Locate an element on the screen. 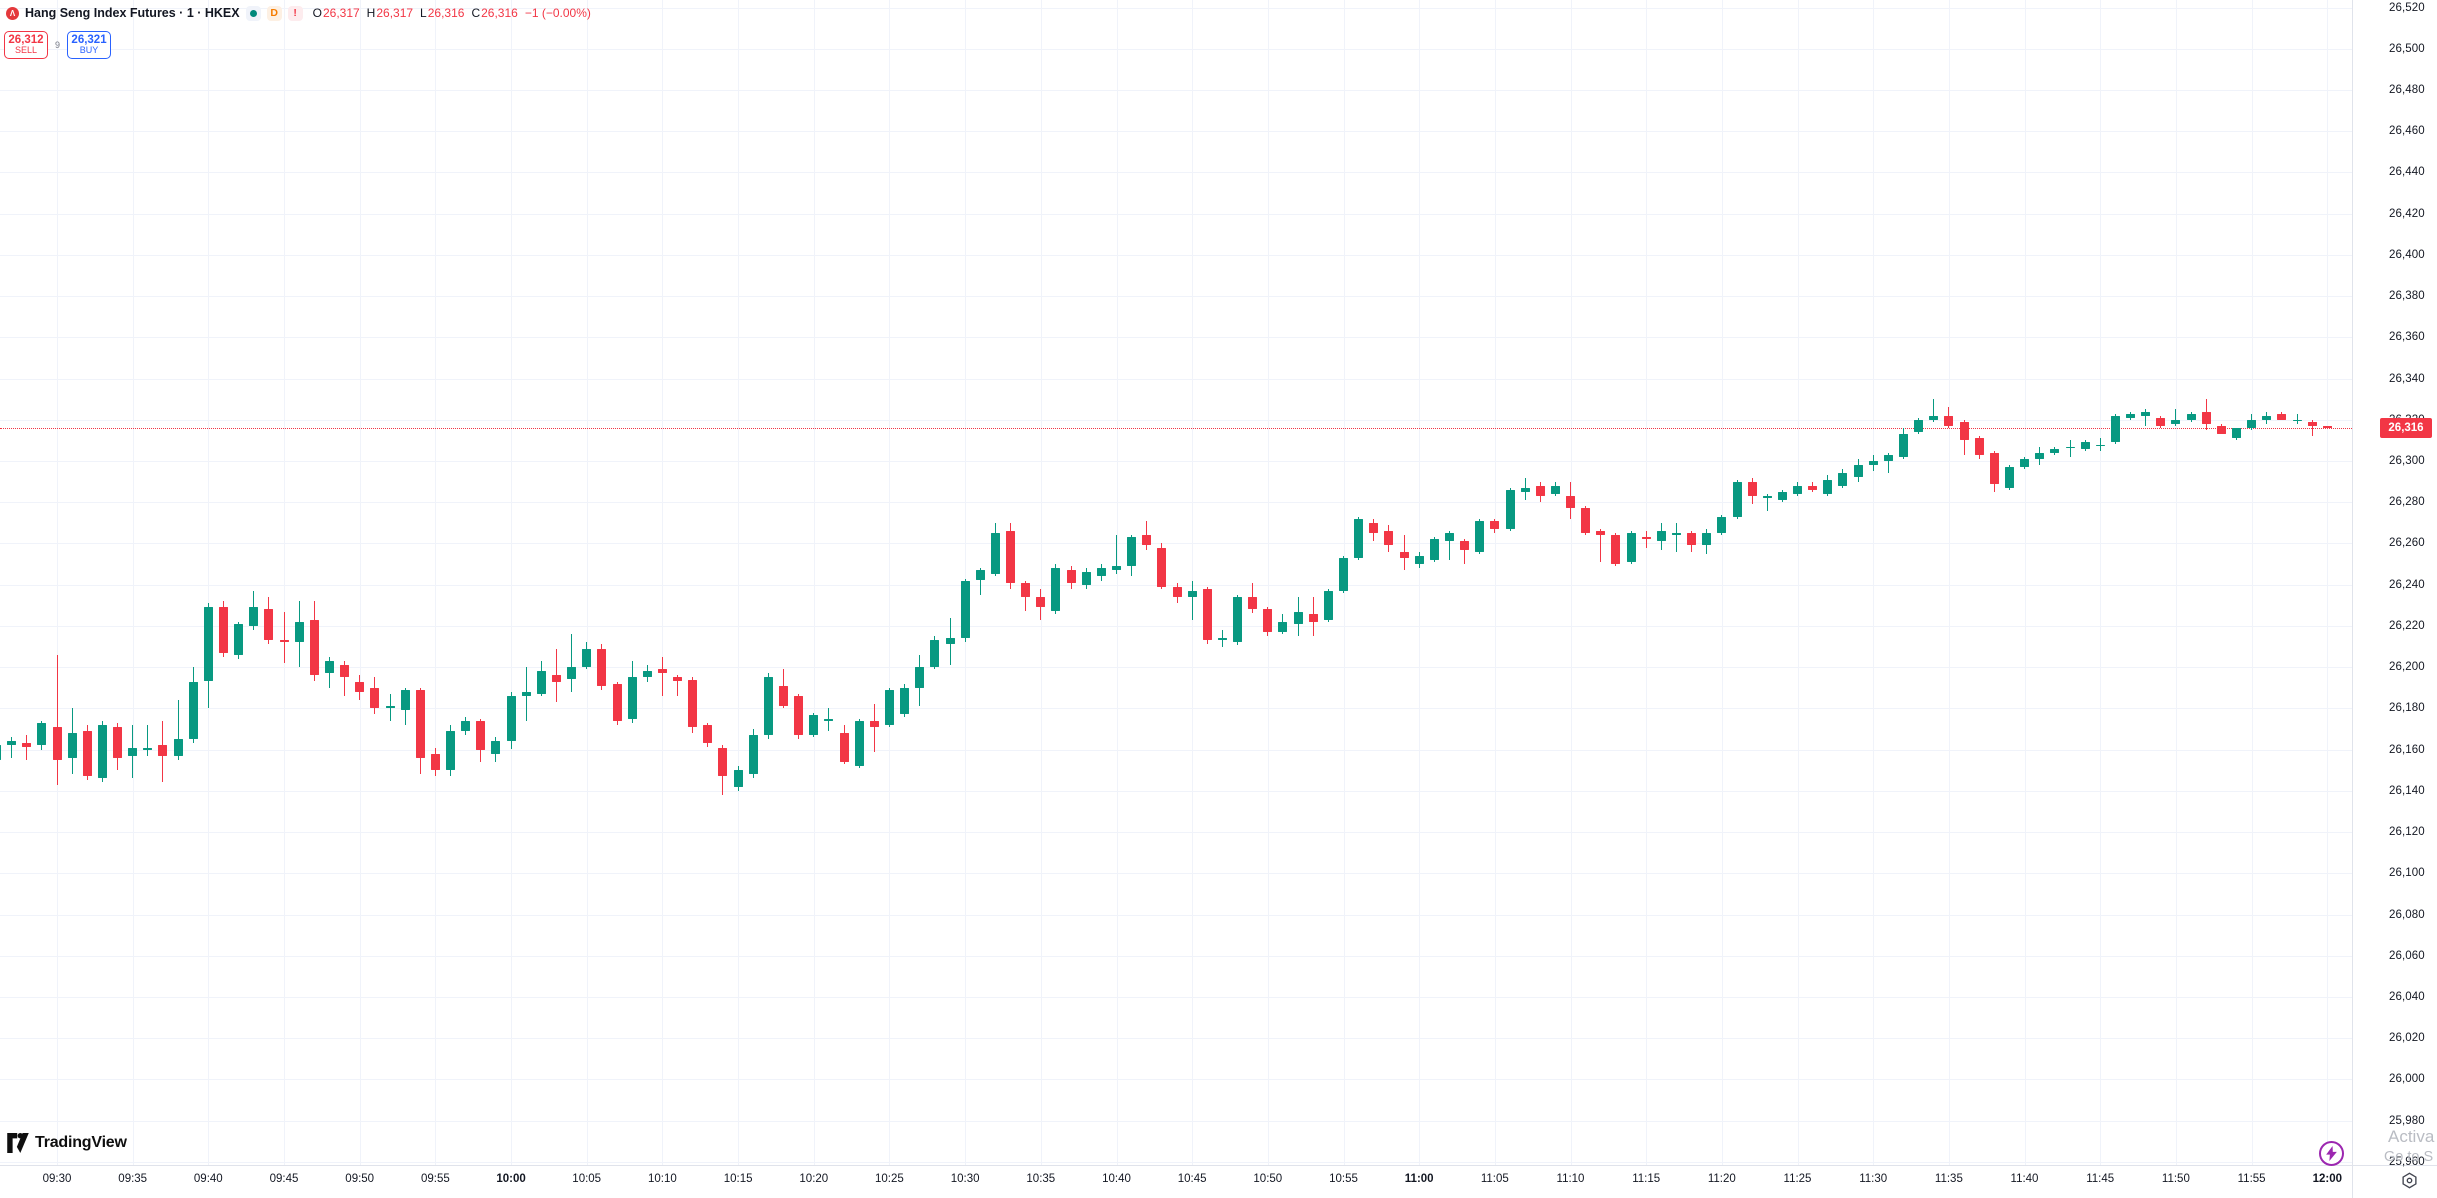  time-tick-label: 10:00 is located at coordinates (511, 1179).